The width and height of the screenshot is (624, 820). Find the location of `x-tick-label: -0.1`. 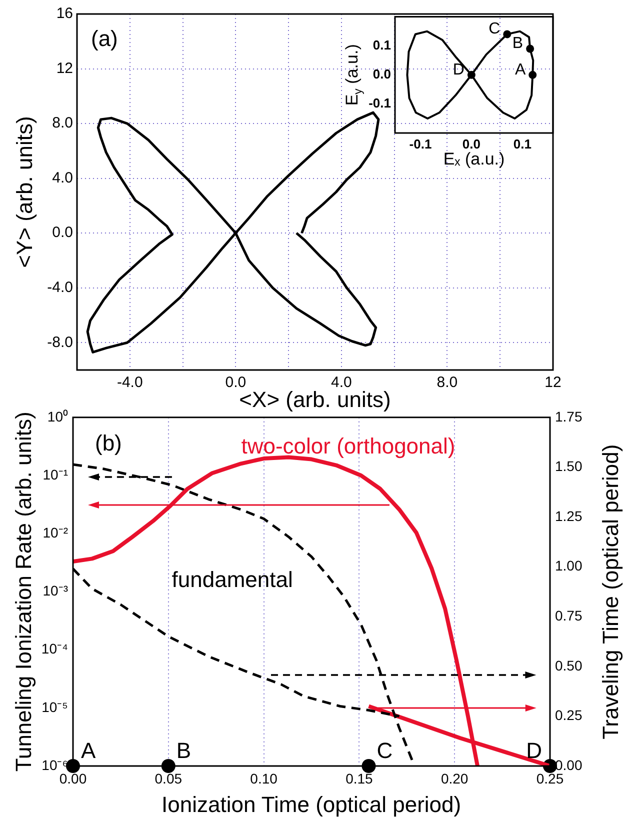

x-tick-label: -0.1 is located at coordinates (420, 144).